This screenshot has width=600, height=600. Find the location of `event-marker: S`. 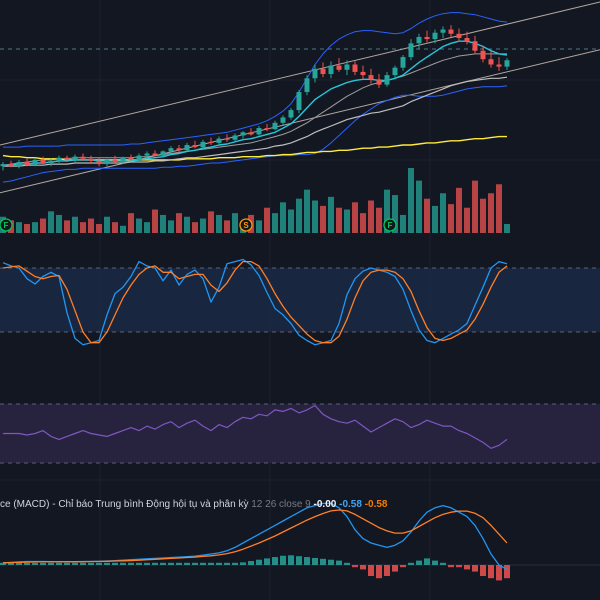

event-marker: S is located at coordinates (246, 225).